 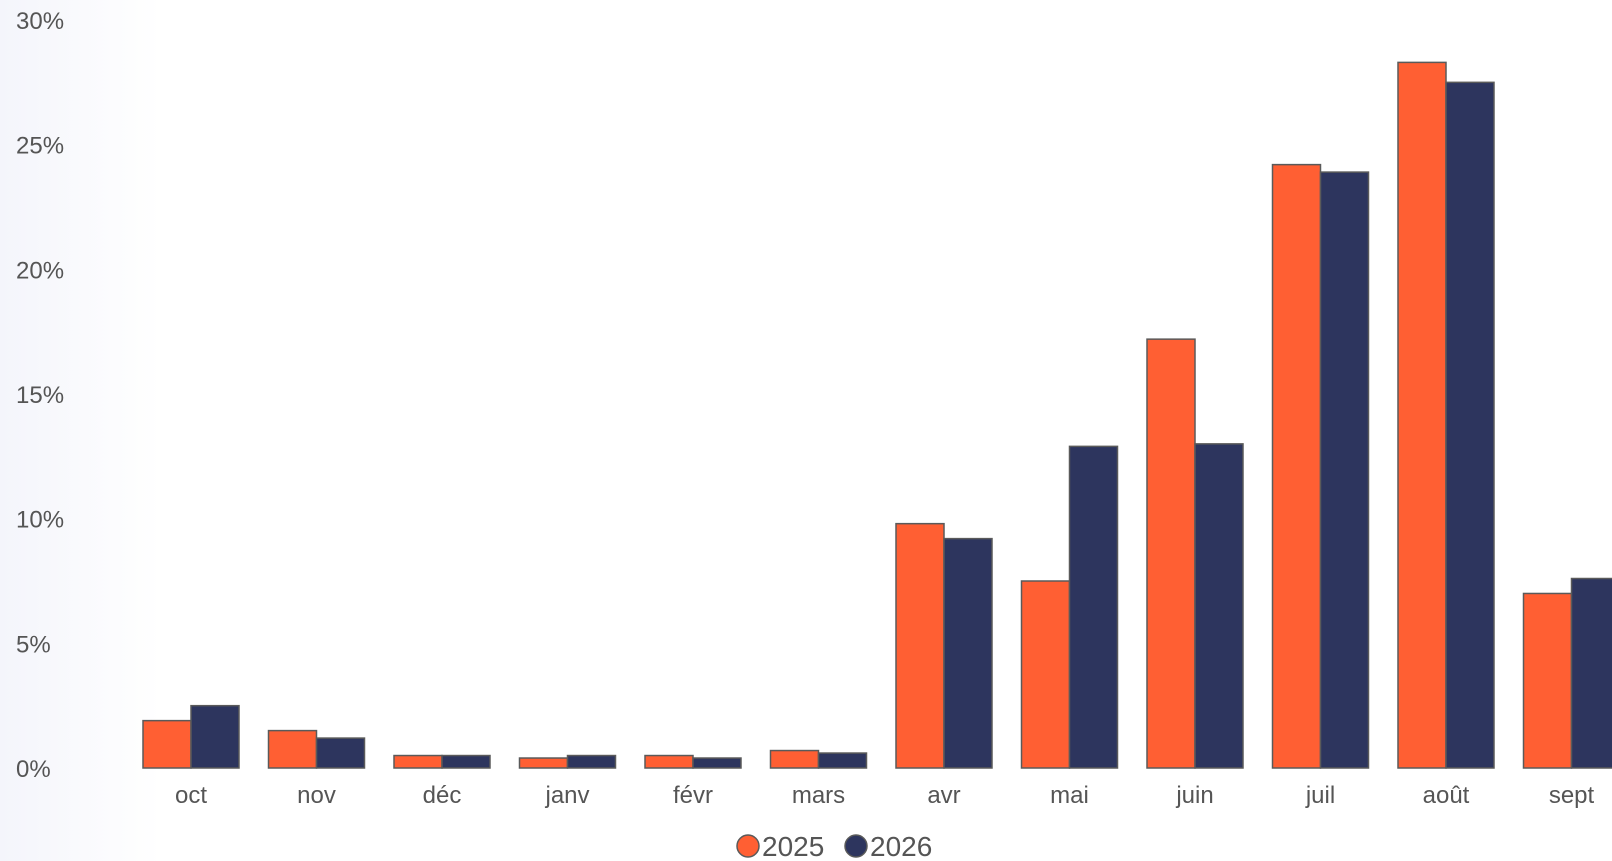 I want to click on y-tick-label: 30%, so click(x=40, y=21).